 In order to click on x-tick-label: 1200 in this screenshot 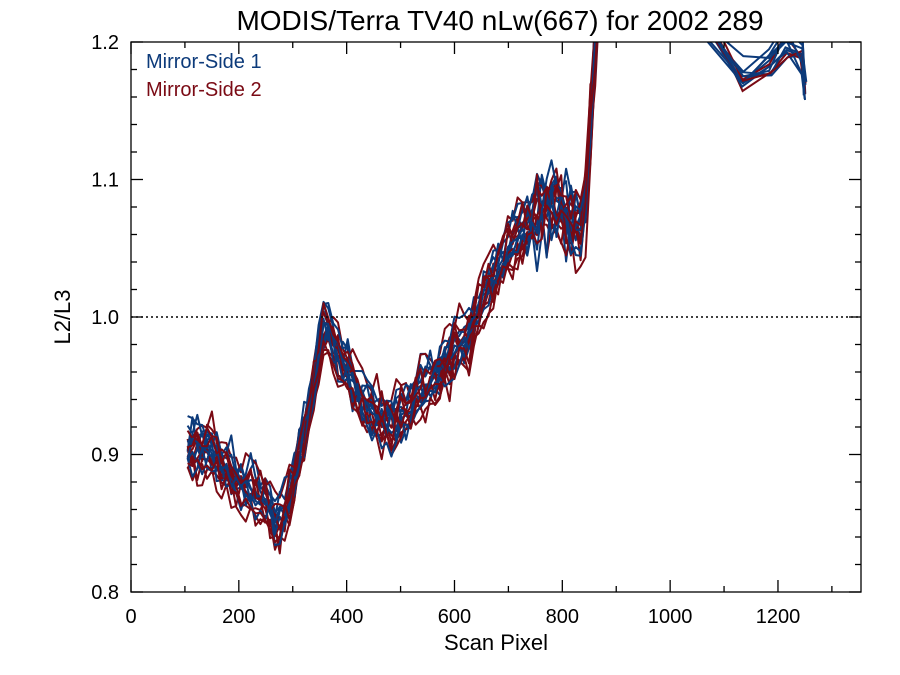, I will do `click(778, 617)`.